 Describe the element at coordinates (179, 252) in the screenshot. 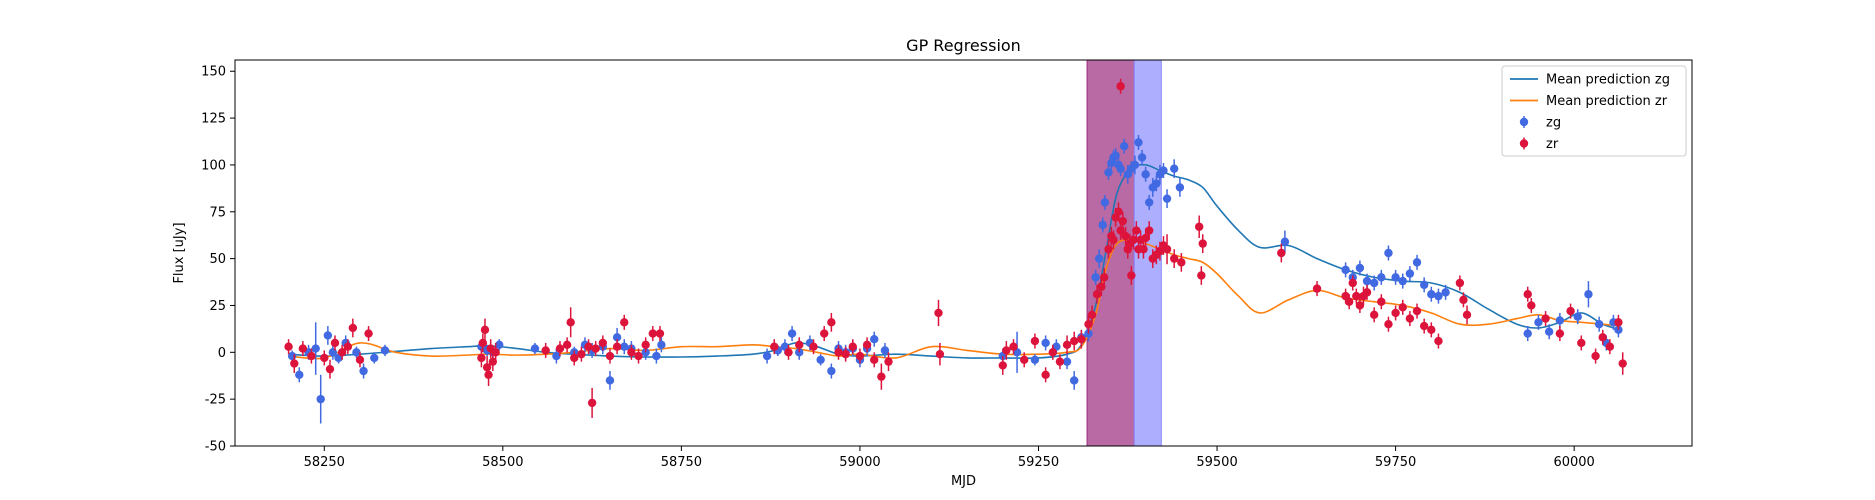

I see `y-axis-label: Flux [uJy]` at that location.